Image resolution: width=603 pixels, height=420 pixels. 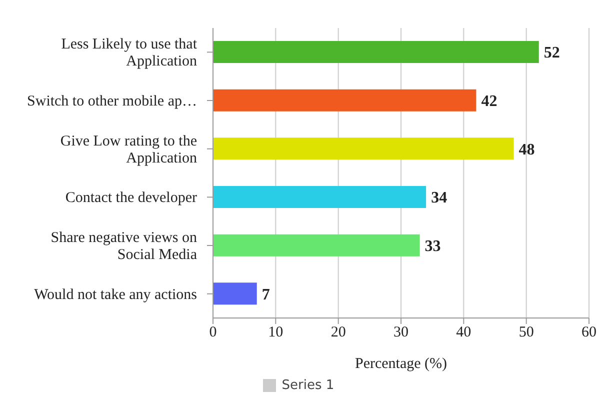 I want to click on x-axis-title: Percentage (%), so click(x=401, y=364).